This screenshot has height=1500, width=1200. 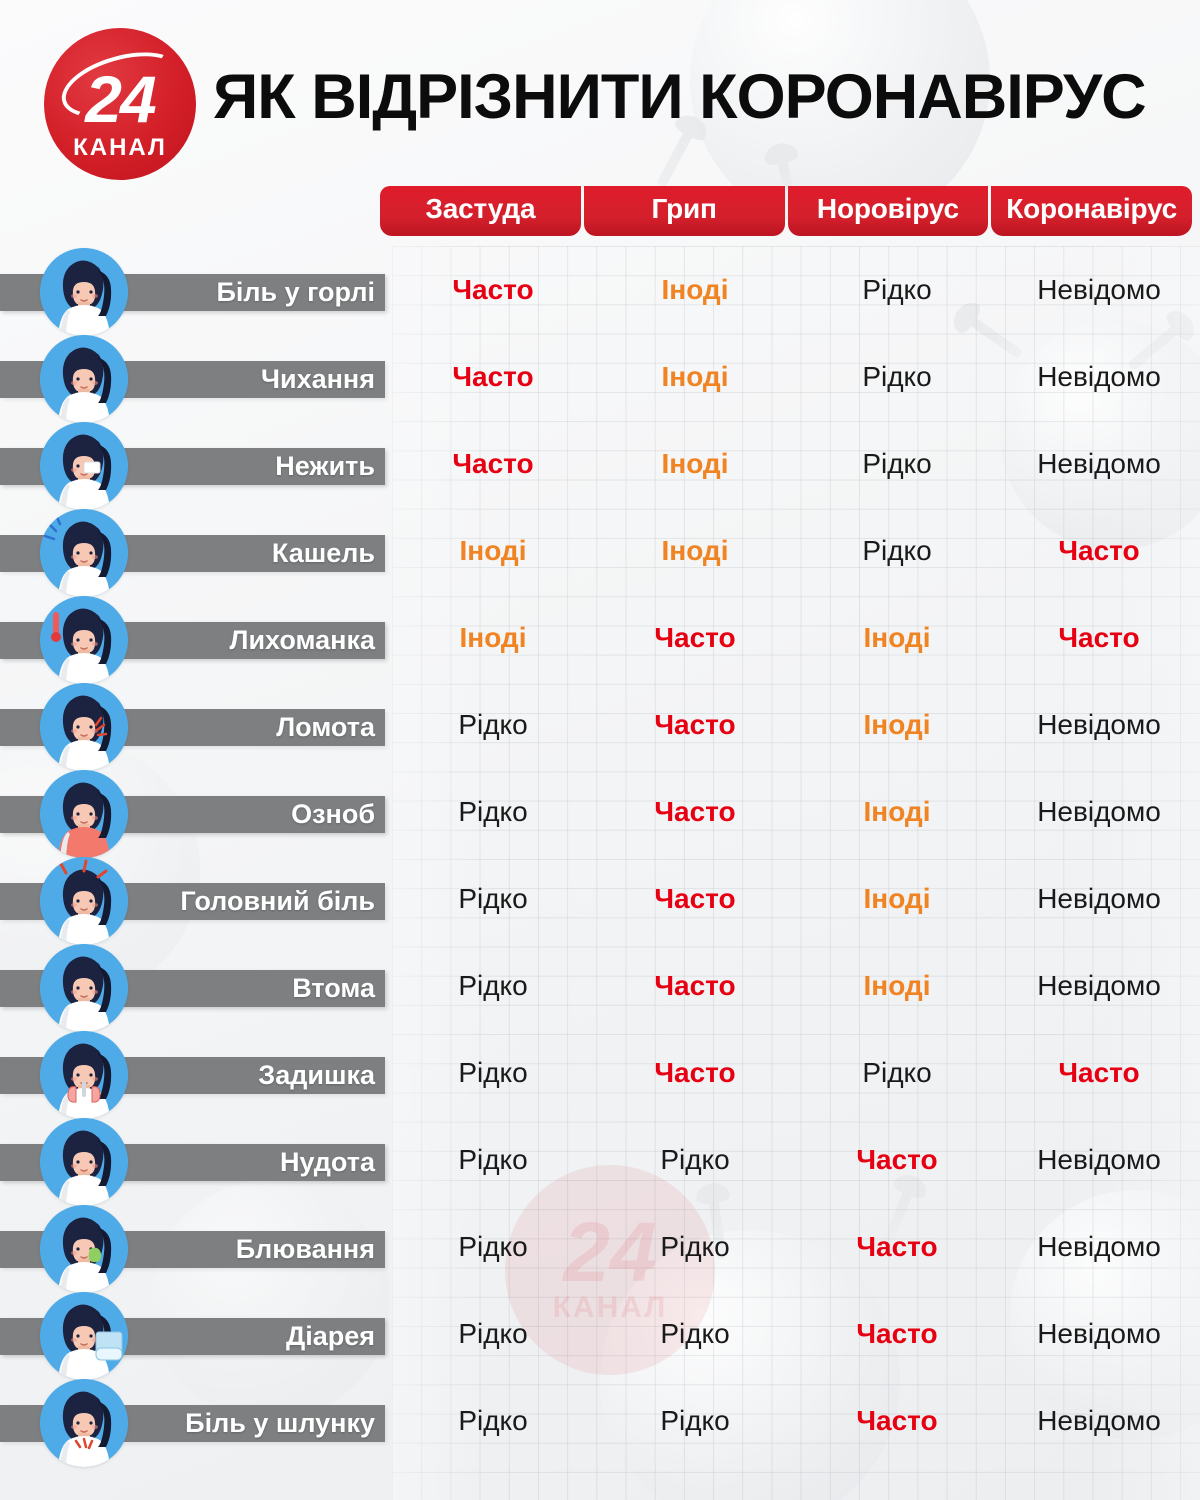 What do you see at coordinates (897, 1333) in the screenshot?
I see `cell-діарея-норовірус: Часто` at bounding box center [897, 1333].